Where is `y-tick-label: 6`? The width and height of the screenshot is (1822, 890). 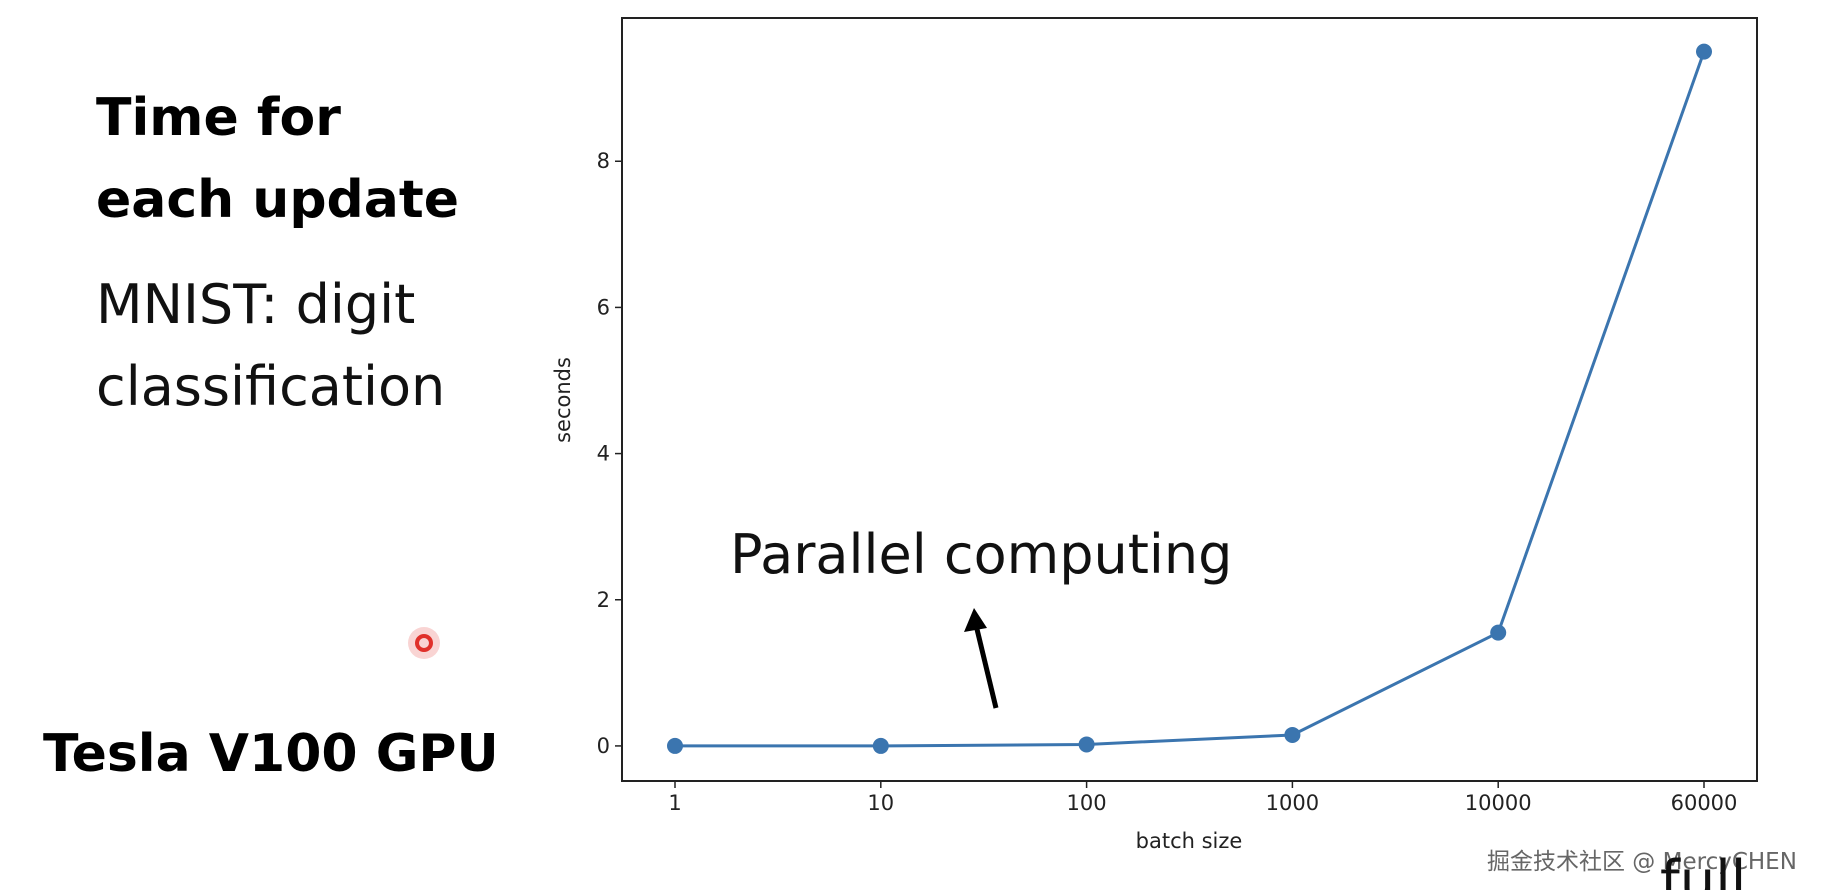 y-tick-label: 6 is located at coordinates (603, 307).